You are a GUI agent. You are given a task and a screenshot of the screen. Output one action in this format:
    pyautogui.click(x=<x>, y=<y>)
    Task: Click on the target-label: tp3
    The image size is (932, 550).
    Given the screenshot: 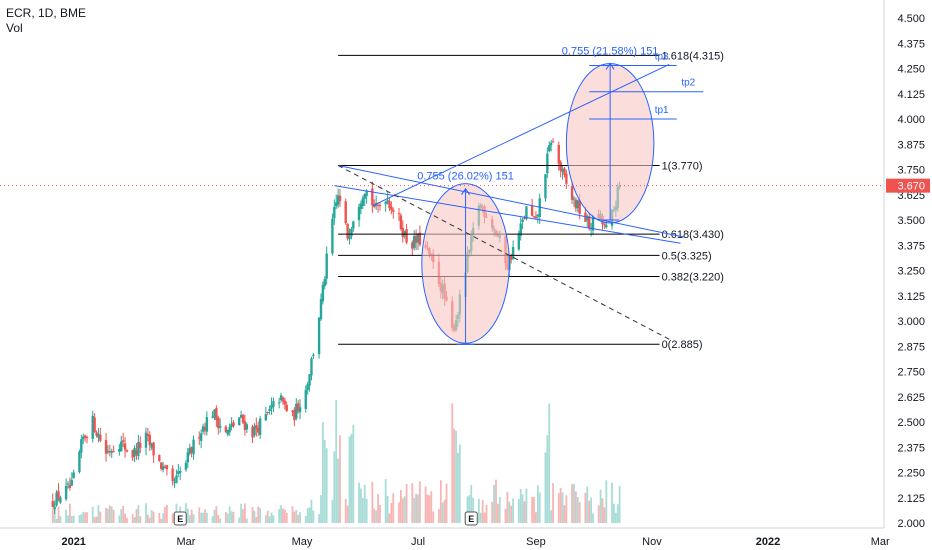 What is the action you would take?
    pyautogui.click(x=662, y=56)
    